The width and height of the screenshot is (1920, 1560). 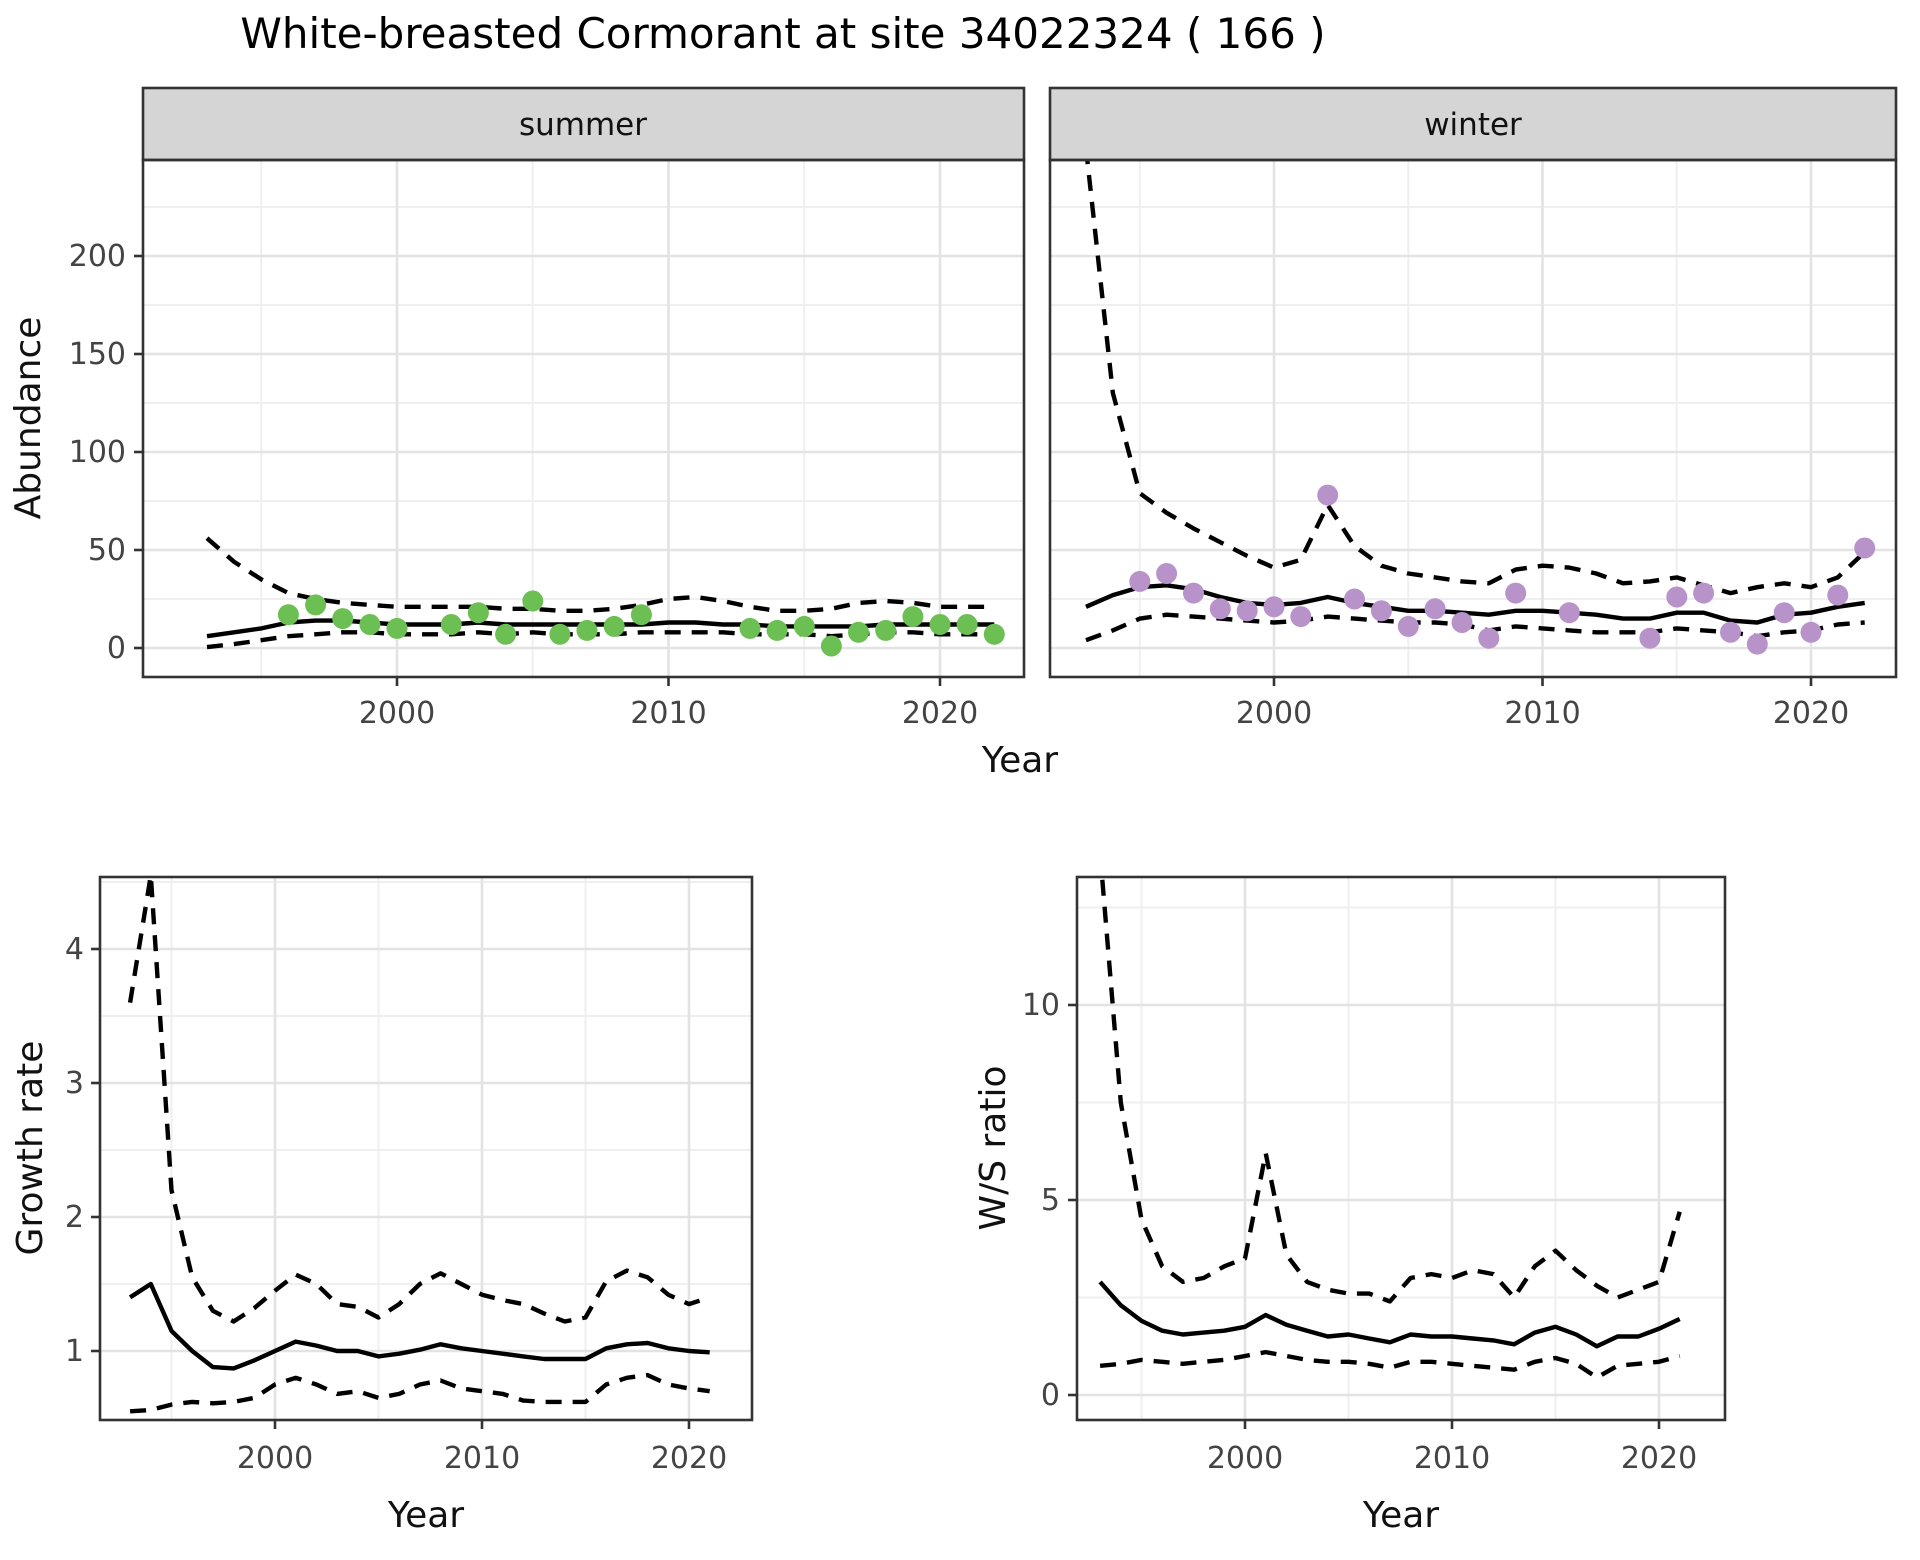 What do you see at coordinates (74, 949) in the screenshot?
I see `y-tick-label: 4` at bounding box center [74, 949].